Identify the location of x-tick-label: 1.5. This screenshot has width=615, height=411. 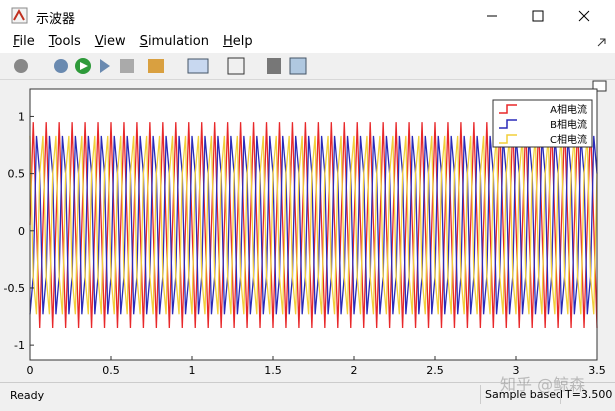
(273, 370).